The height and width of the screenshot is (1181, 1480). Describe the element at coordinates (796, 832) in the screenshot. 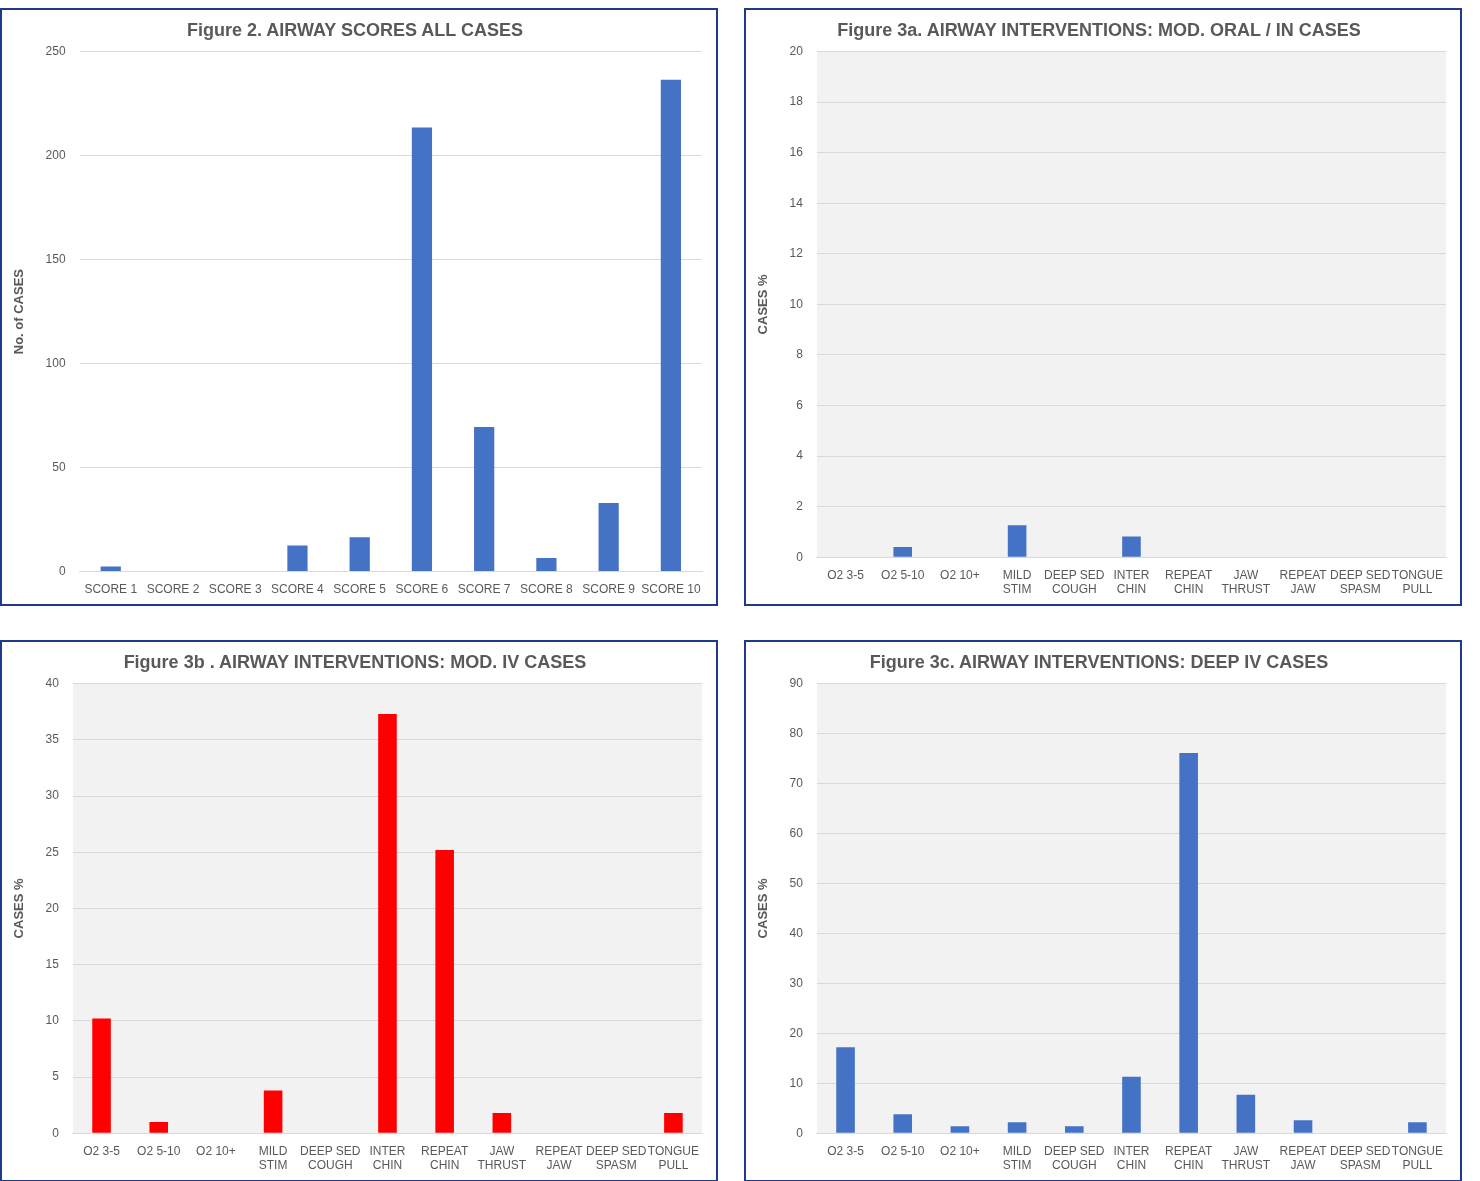

I see `y-tick-label: 60` at that location.